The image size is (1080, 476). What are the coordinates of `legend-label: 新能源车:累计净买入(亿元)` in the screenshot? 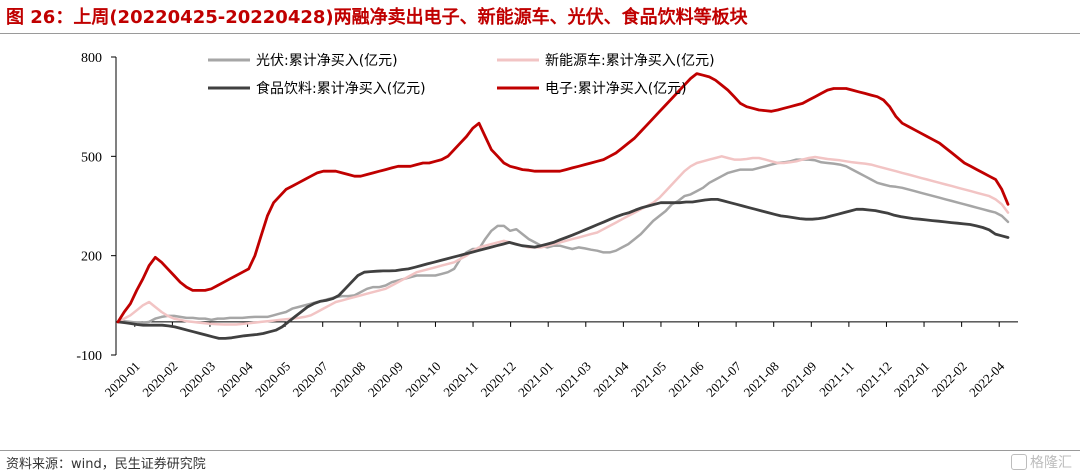 It's located at (630, 60).